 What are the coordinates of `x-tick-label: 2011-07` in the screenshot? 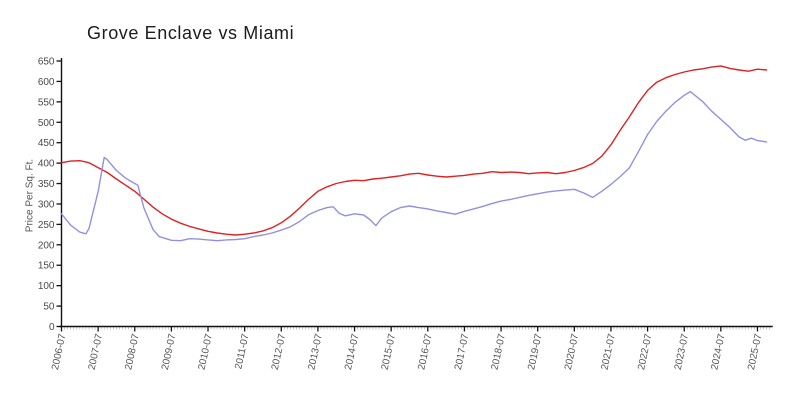 It's located at (242, 351).